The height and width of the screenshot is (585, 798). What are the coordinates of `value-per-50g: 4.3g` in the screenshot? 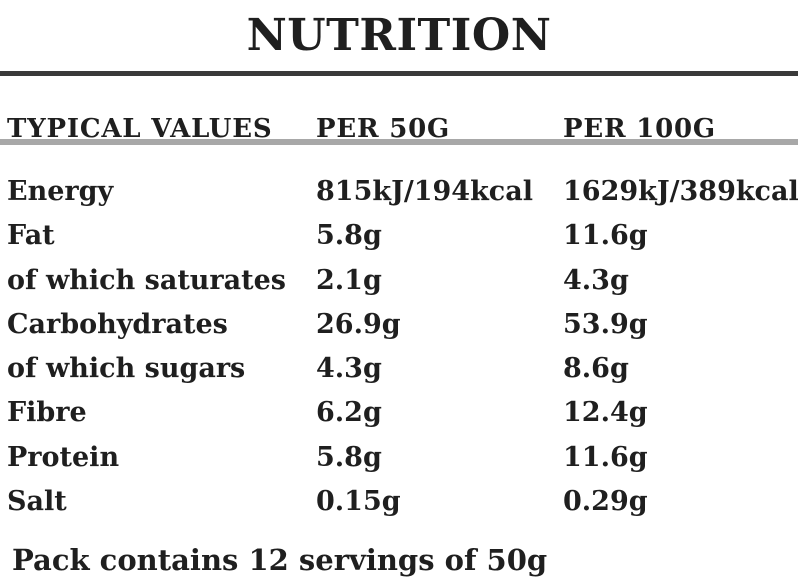 It's located at (349, 369).